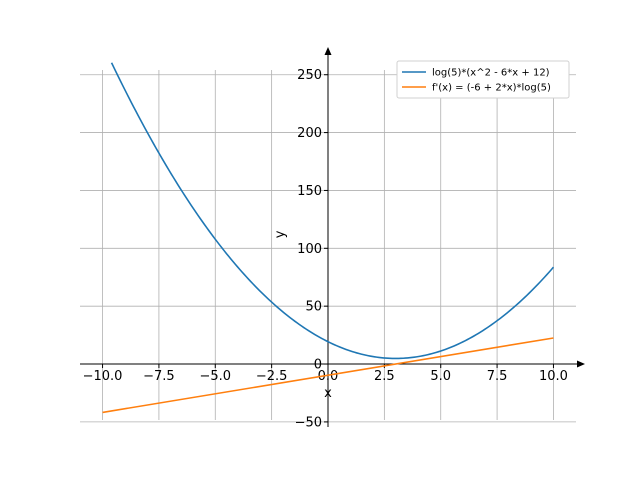 Image resolution: width=640 pixels, height=480 pixels. What do you see at coordinates (491, 88) in the screenshot?
I see `legend-entry-label: f'(x) = (-6 + 2*x)*log(5)` at bounding box center [491, 88].